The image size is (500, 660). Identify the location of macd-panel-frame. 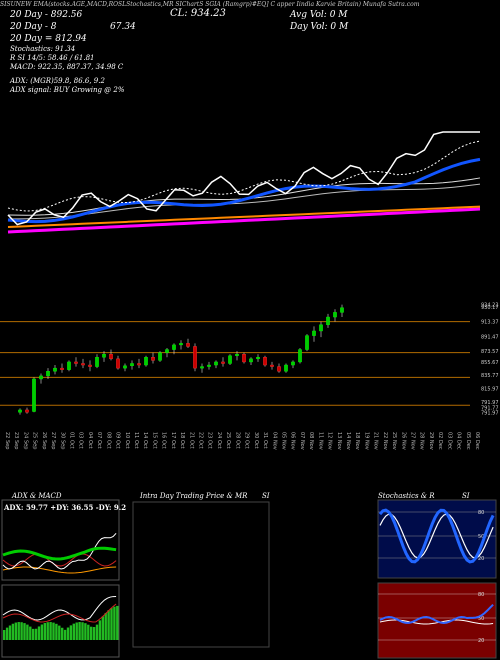
(60, 621).